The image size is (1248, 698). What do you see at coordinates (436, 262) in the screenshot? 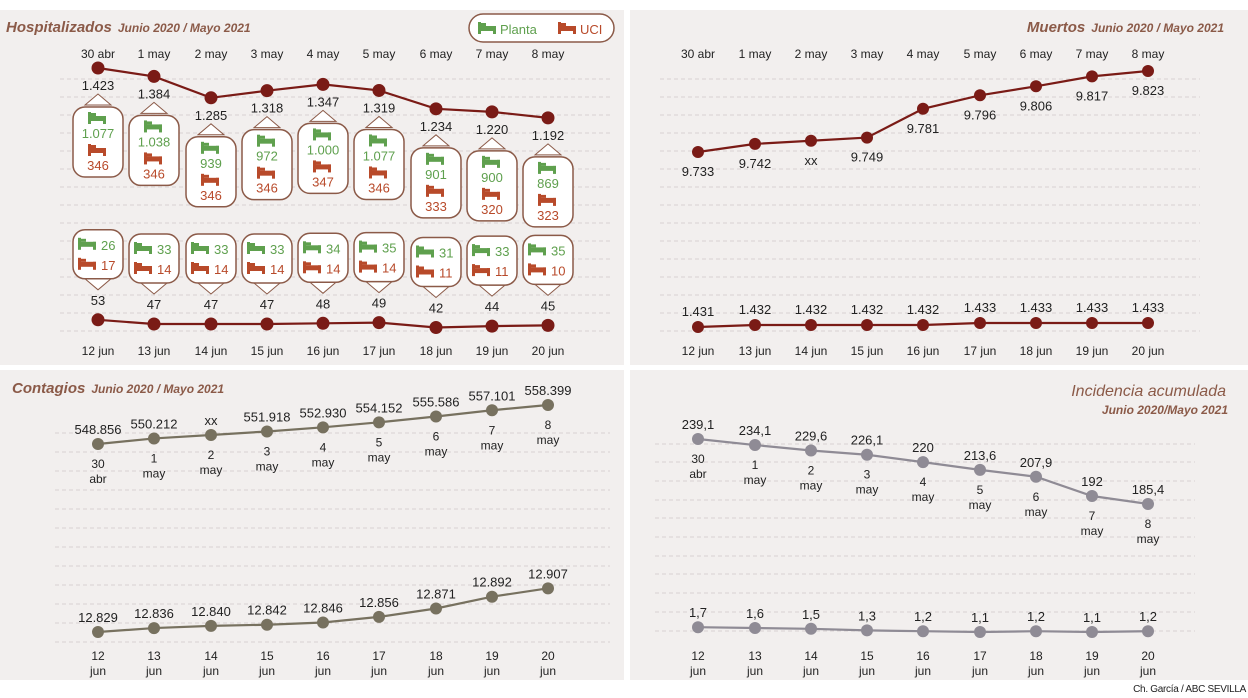
I see `bottom-box` at bounding box center [436, 262].